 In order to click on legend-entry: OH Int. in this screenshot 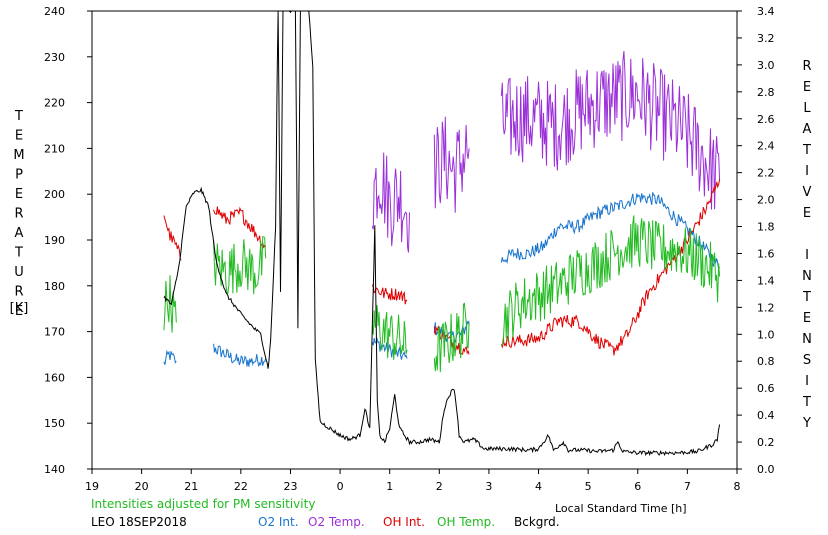, I will do `click(404, 522)`.